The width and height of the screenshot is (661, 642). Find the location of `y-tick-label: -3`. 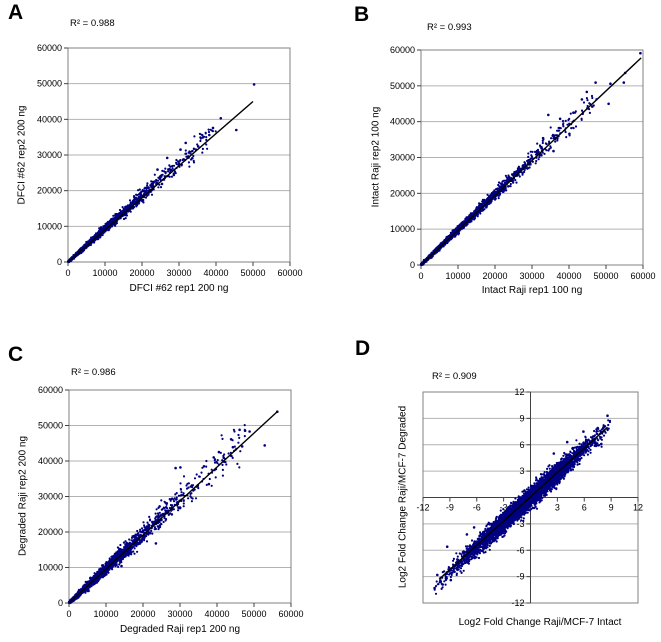

y-tick-label: -3 is located at coordinates (520, 524).